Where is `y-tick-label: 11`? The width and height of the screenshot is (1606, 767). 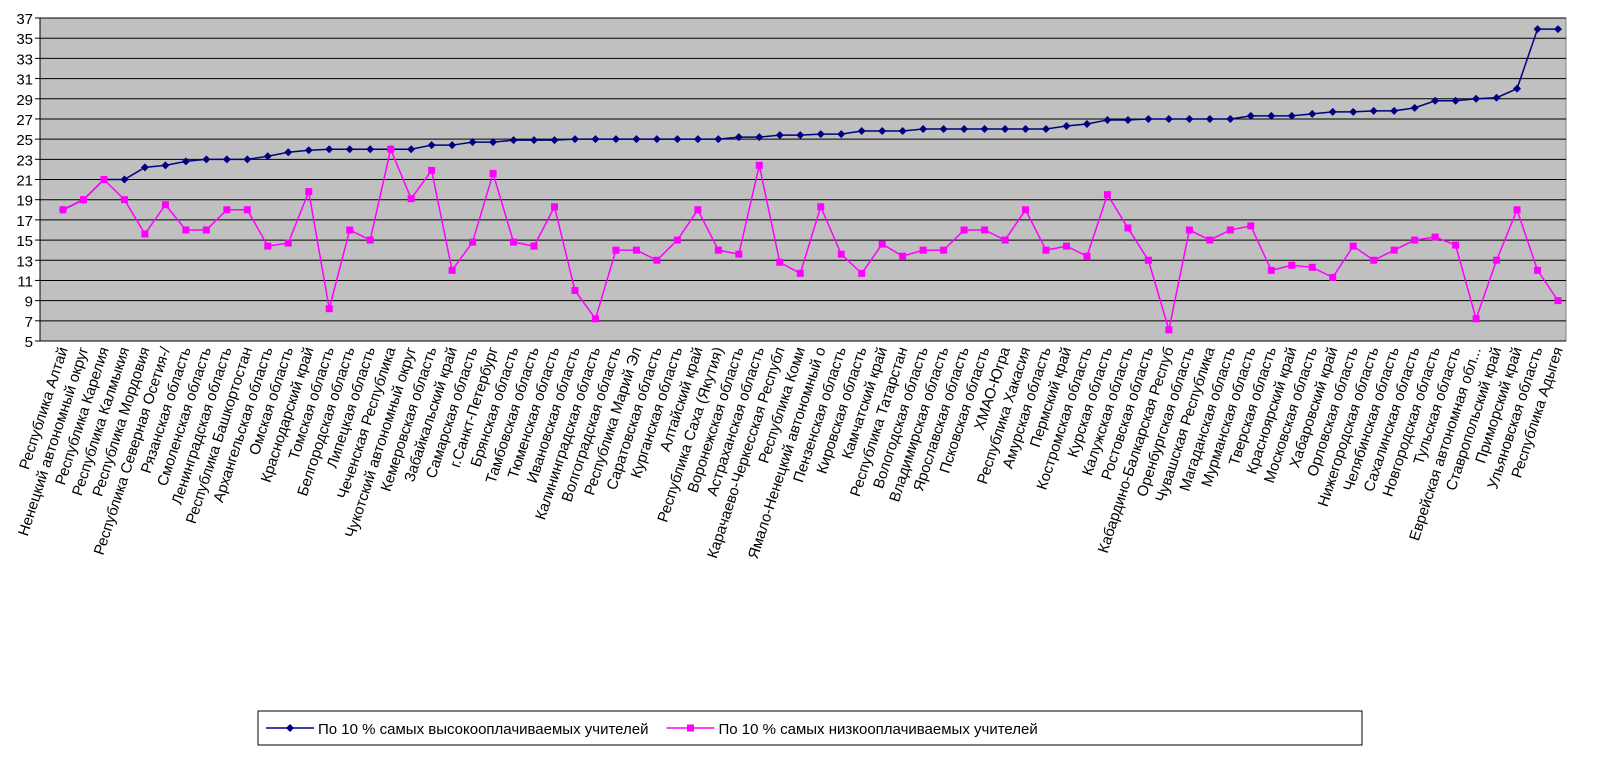 y-tick-label: 11 is located at coordinates (25, 281).